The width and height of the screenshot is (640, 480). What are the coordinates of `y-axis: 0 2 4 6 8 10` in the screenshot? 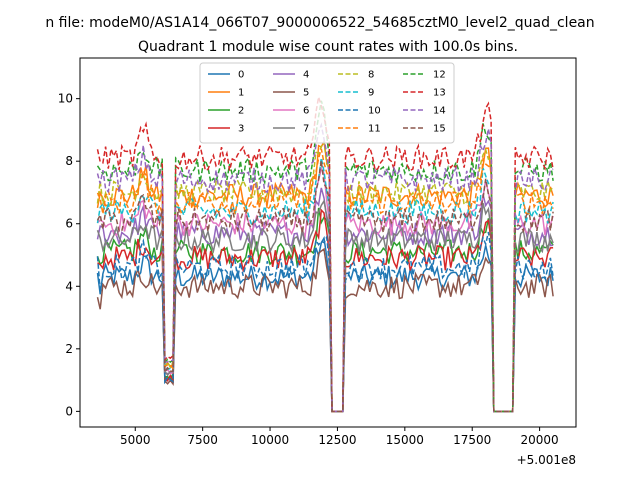 It's located at (69, 255).